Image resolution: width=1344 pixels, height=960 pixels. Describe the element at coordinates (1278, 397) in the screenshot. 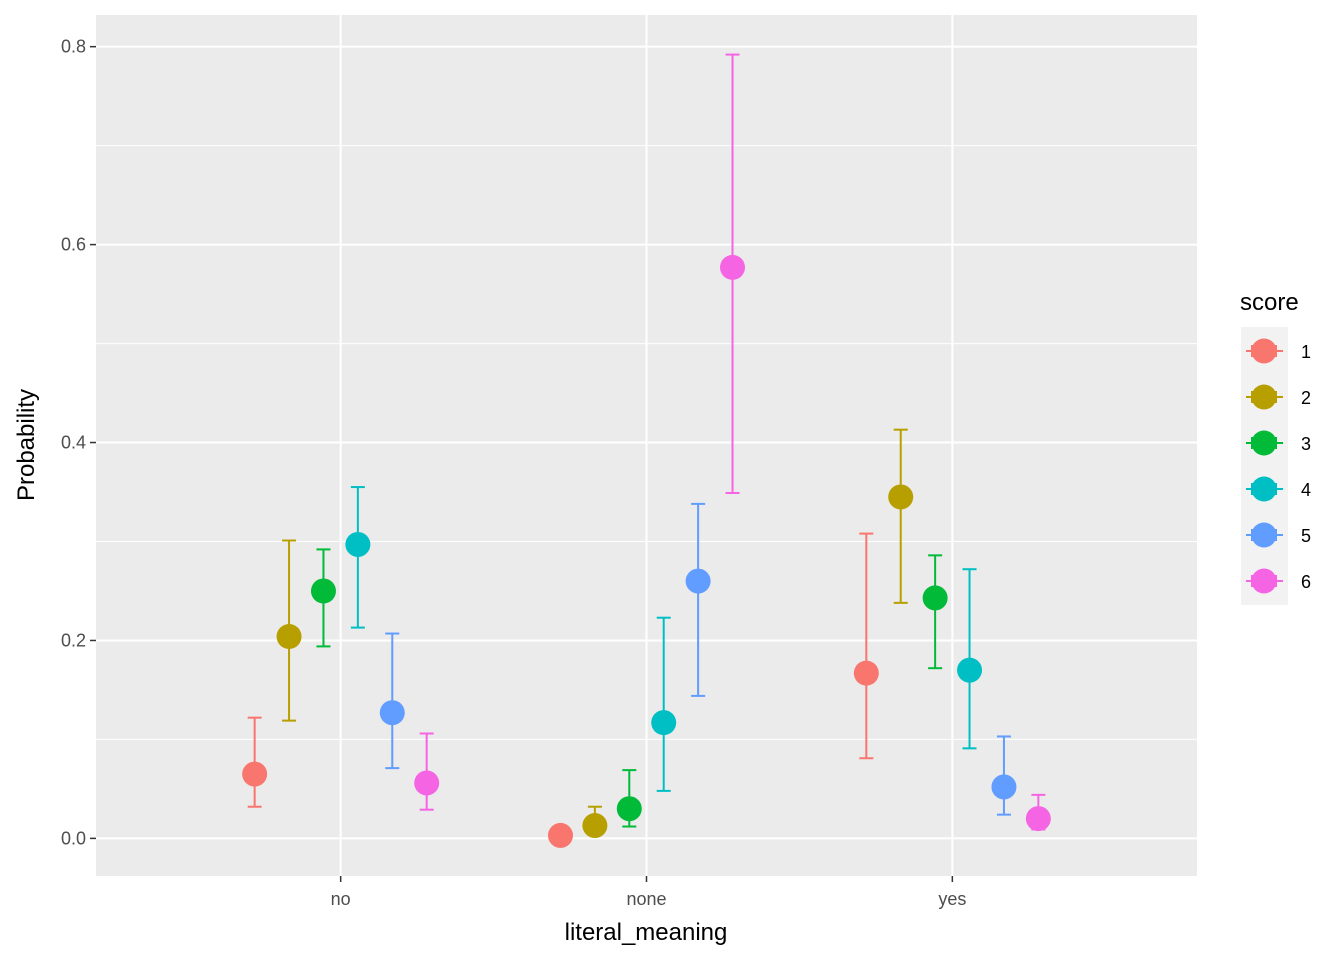

I see `legend-item: 2` at that location.